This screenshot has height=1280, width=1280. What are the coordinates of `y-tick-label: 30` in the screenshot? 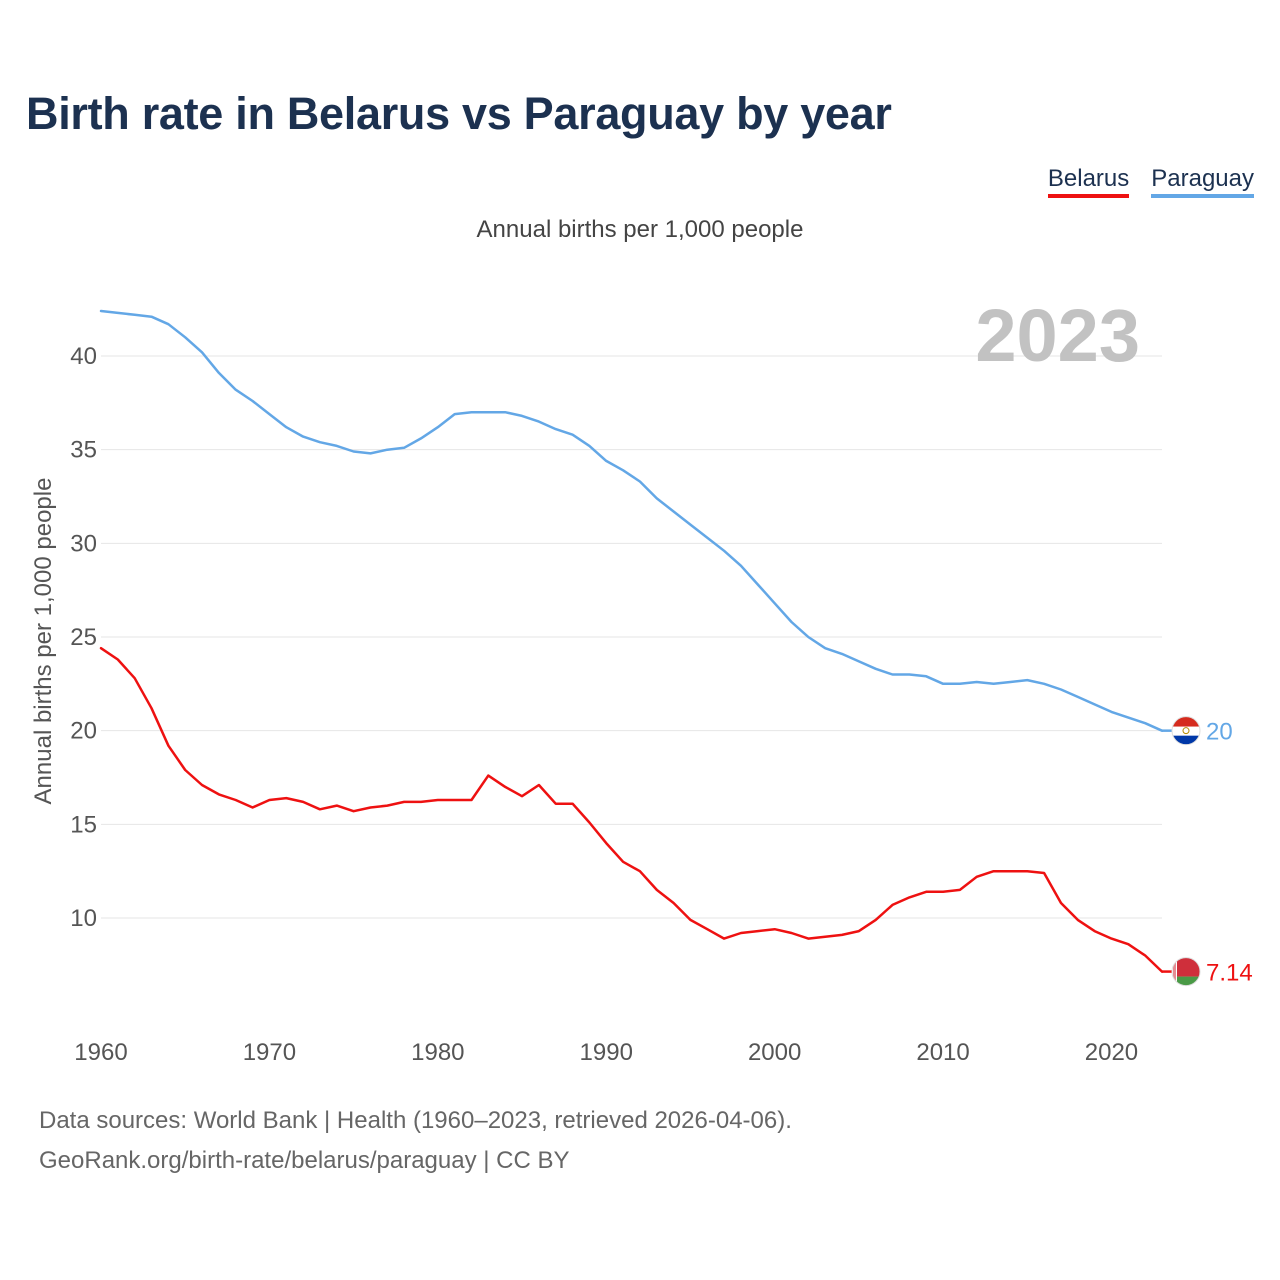 It's located at (83, 543).